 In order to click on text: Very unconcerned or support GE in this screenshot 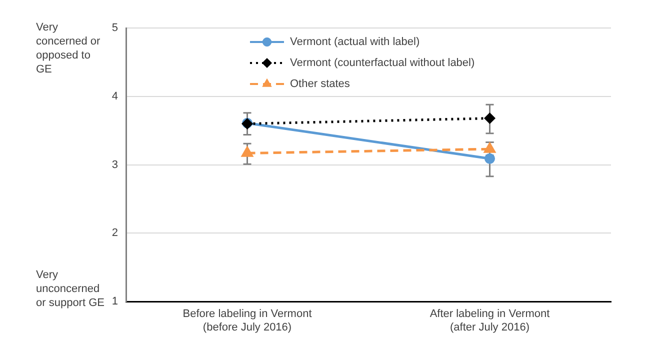, I will do `click(70, 289)`.